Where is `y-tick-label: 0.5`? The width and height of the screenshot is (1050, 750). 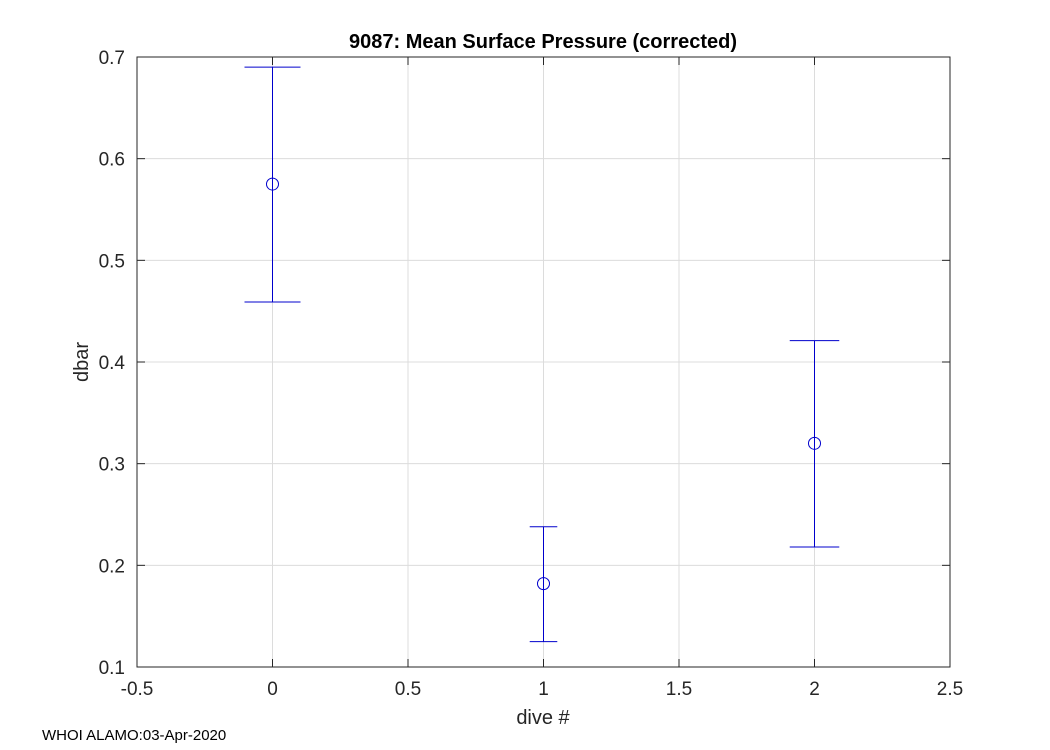
y-tick-label: 0.5 is located at coordinates (112, 261).